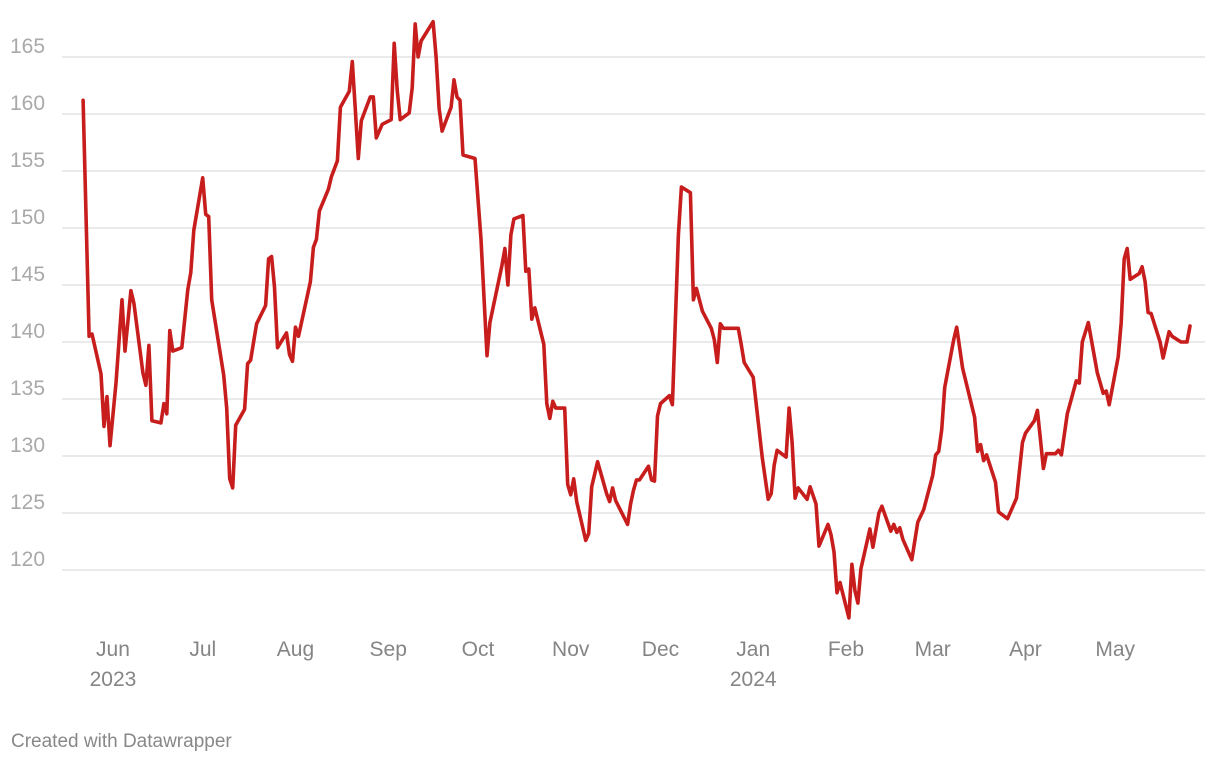 This screenshot has height=768, width=1220. What do you see at coordinates (27, 103) in the screenshot?
I see `y-tick-label: 160` at bounding box center [27, 103].